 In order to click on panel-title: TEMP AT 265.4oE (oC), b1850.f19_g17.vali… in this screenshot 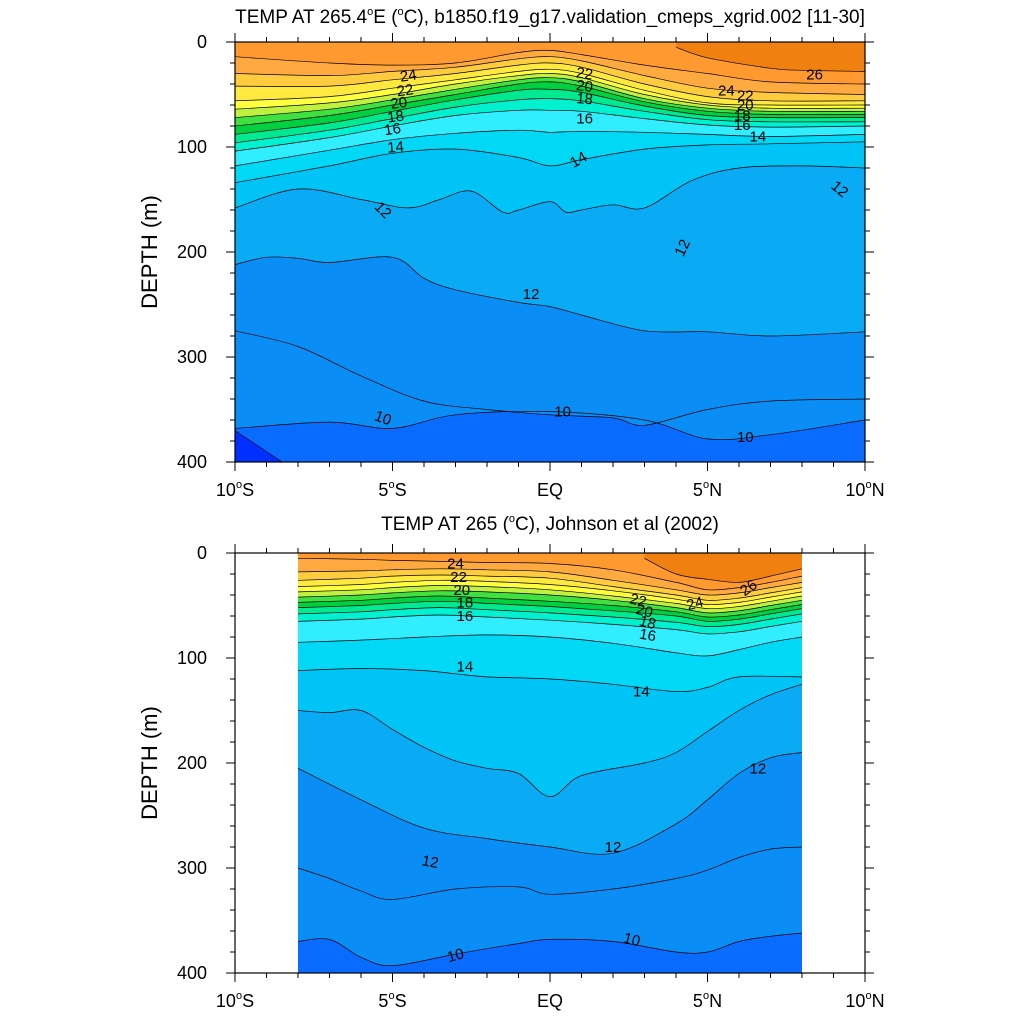, I will do `click(550, 17)`.